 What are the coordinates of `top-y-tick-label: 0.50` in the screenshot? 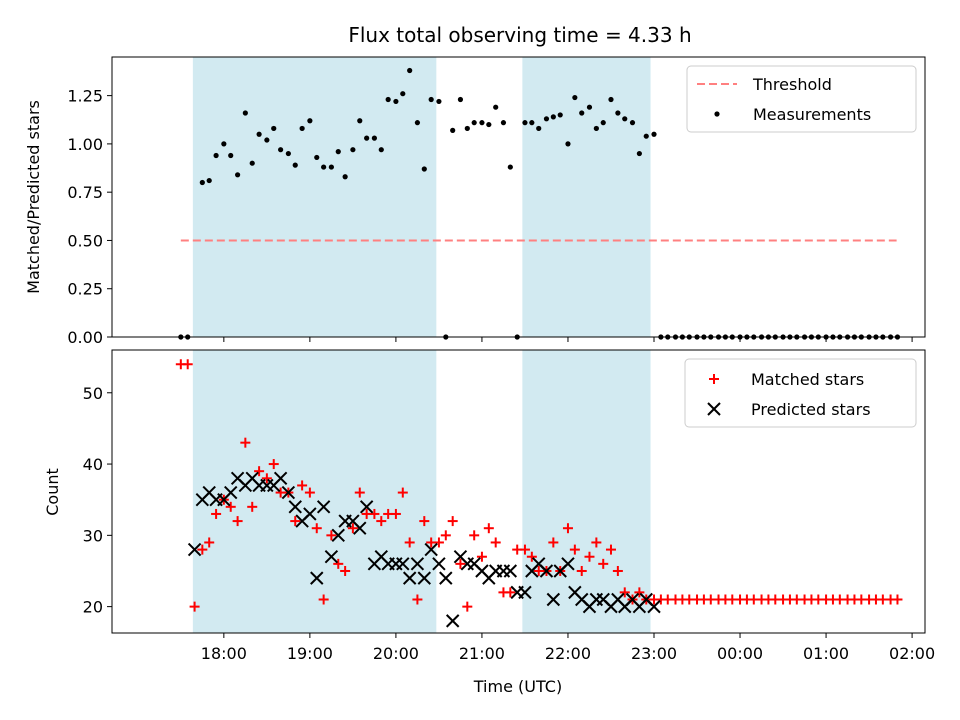 It's located at (85, 240).